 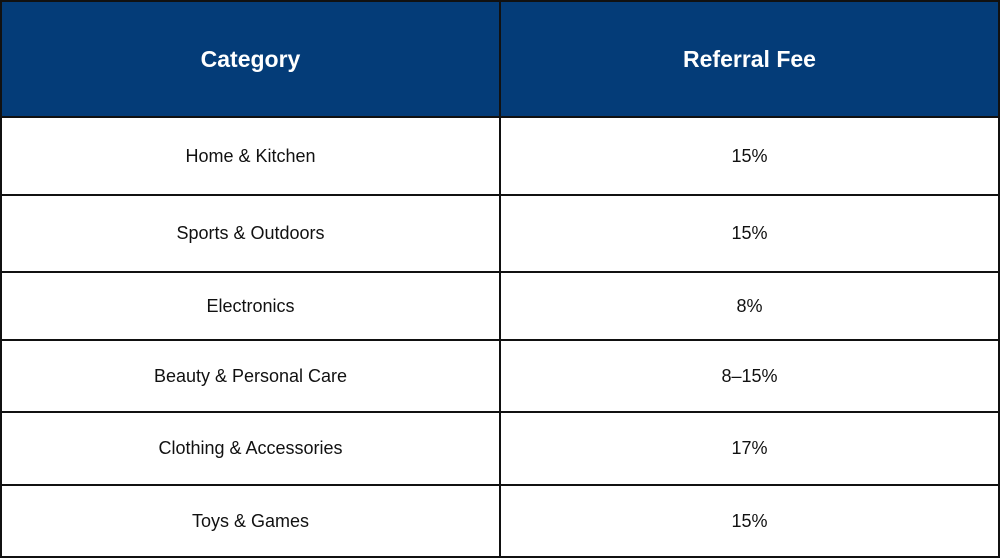 What do you see at coordinates (748, 448) in the screenshot?
I see `fee-cell: 17%` at bounding box center [748, 448].